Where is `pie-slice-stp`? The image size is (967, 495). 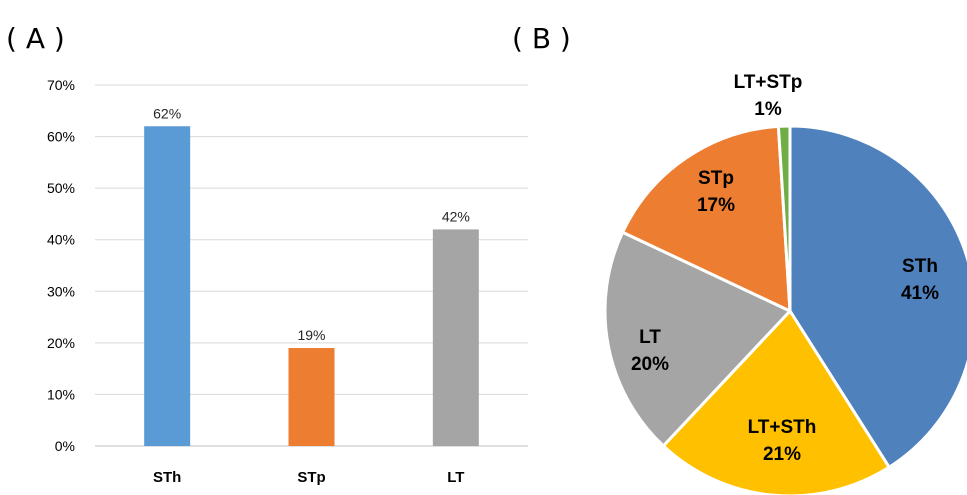
pie-slice-stp is located at coordinates (706, 218).